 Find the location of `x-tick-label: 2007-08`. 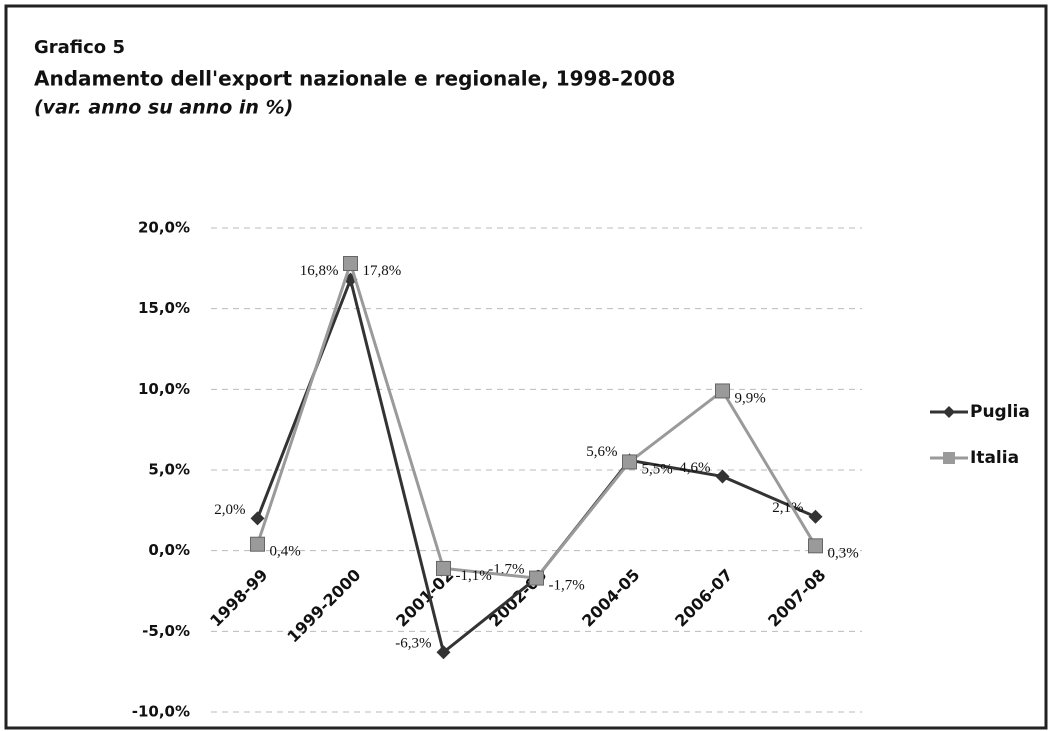

x-tick-label: 2007-08 is located at coordinates (796, 597).